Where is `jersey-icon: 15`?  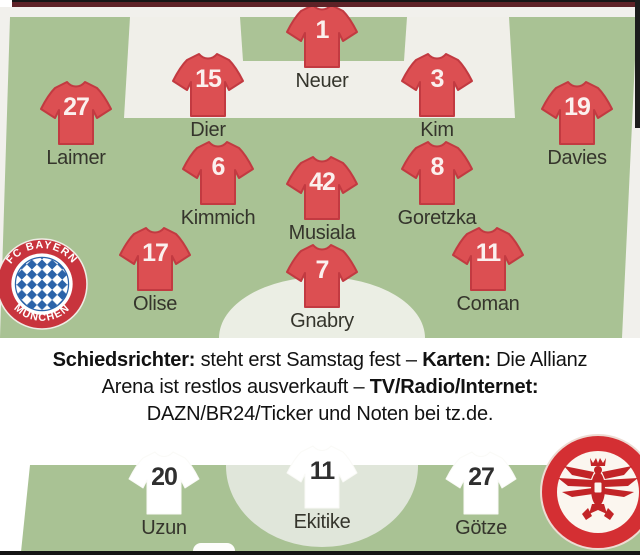 jersey-icon: 15 is located at coordinates (208, 85).